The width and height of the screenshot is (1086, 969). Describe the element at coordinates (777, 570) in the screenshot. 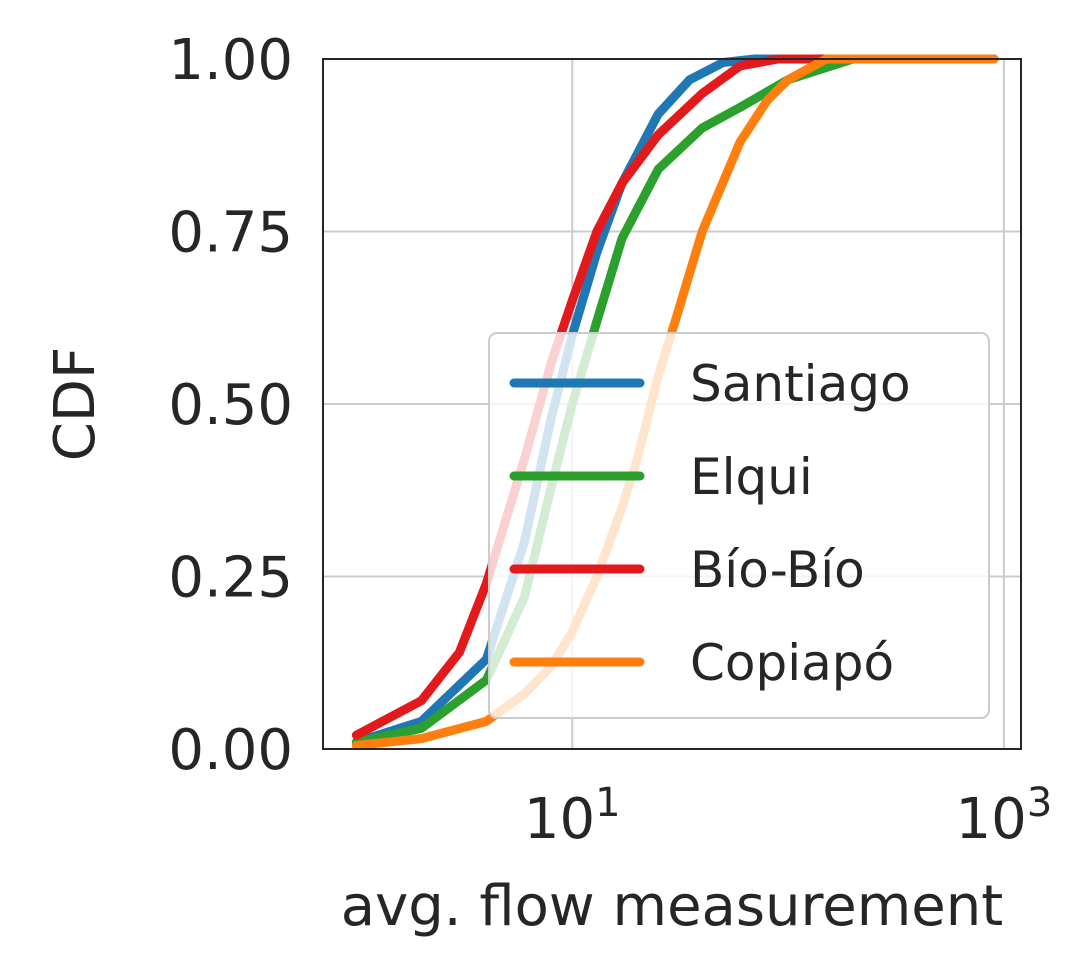

I see `legend-label-b-o-b-o: Bío-Bío` at that location.